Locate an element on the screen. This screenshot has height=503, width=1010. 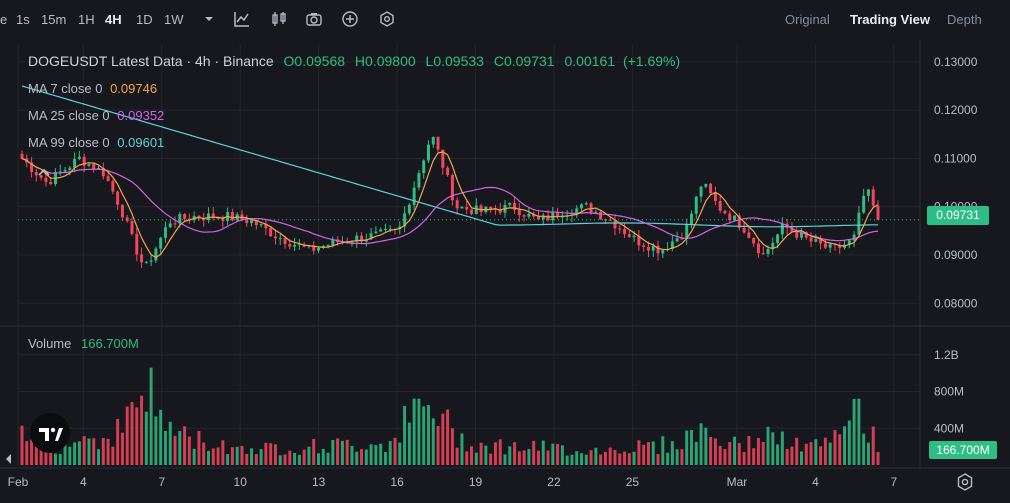
interval-e: e is located at coordinates (4, 19).